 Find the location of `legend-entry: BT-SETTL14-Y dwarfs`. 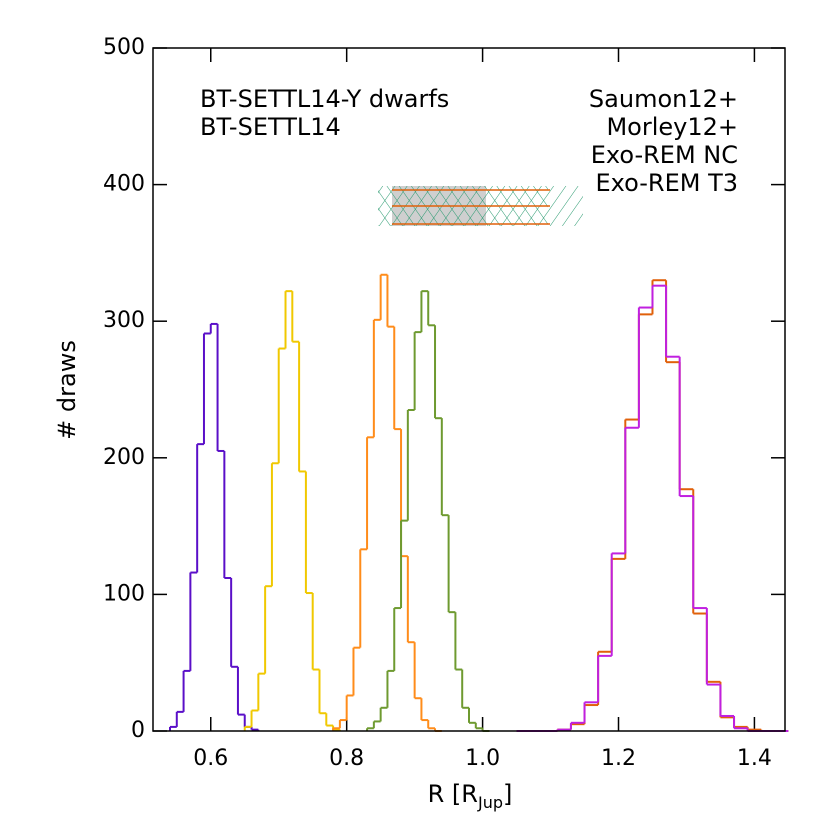

legend-entry: BT-SETTL14-Y dwarfs is located at coordinates (324, 99).